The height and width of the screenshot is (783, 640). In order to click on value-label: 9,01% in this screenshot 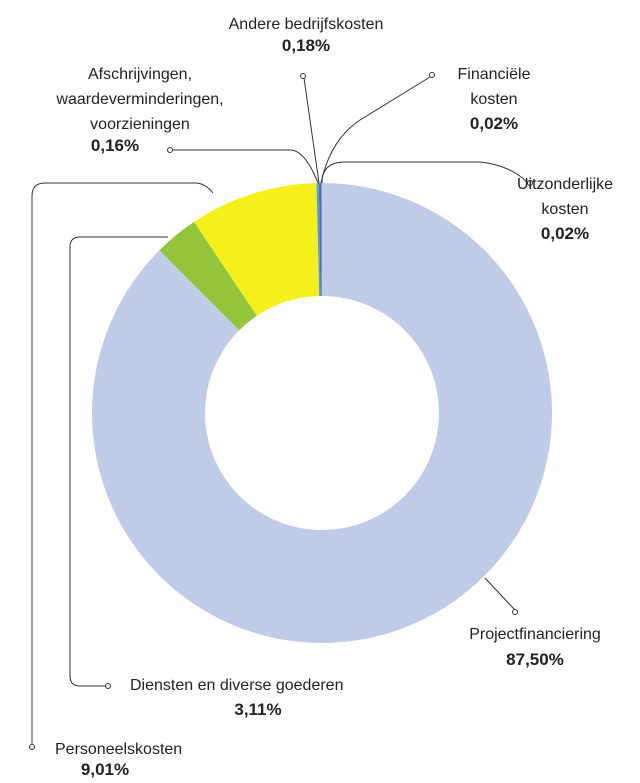, I will do `click(105, 769)`.